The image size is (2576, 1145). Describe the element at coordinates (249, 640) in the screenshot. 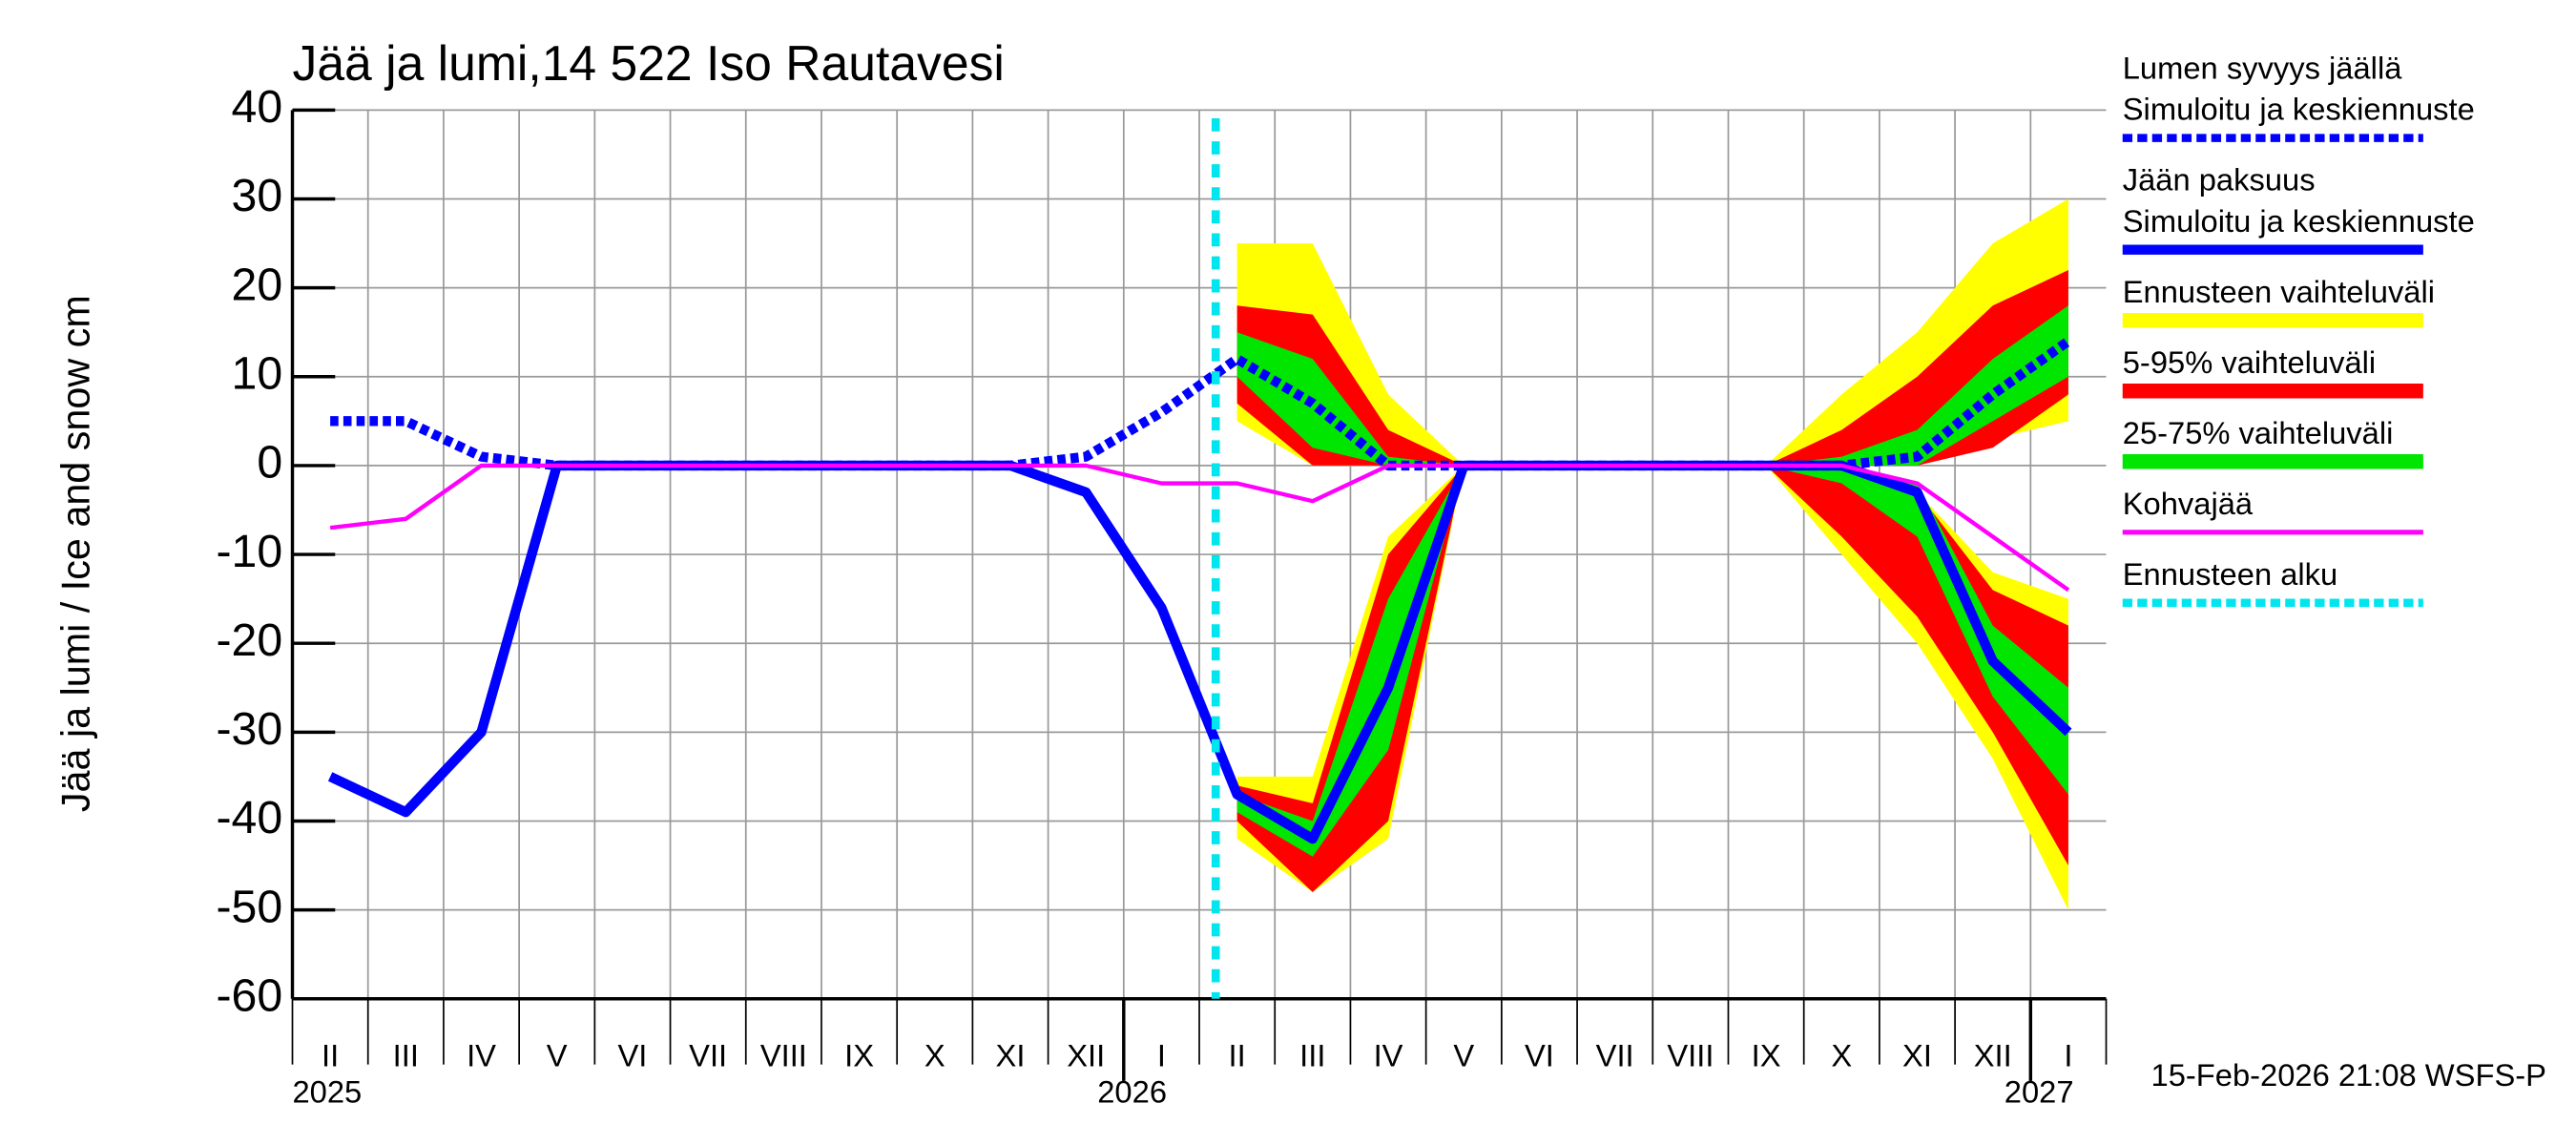

I see `y-tick-label: -20` at that location.